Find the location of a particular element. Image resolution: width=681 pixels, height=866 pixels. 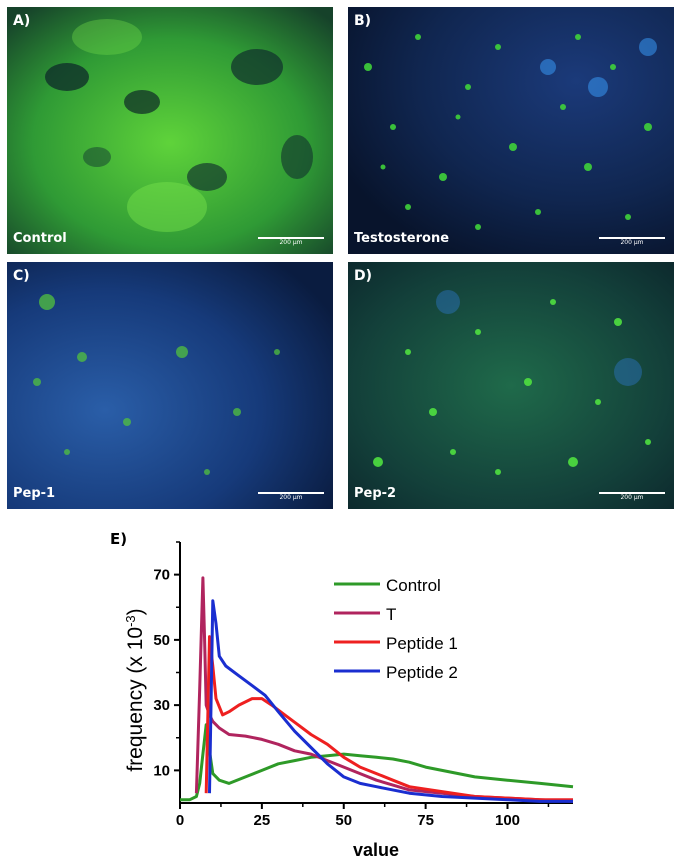

legend-label: T is located at coordinates (391, 614).